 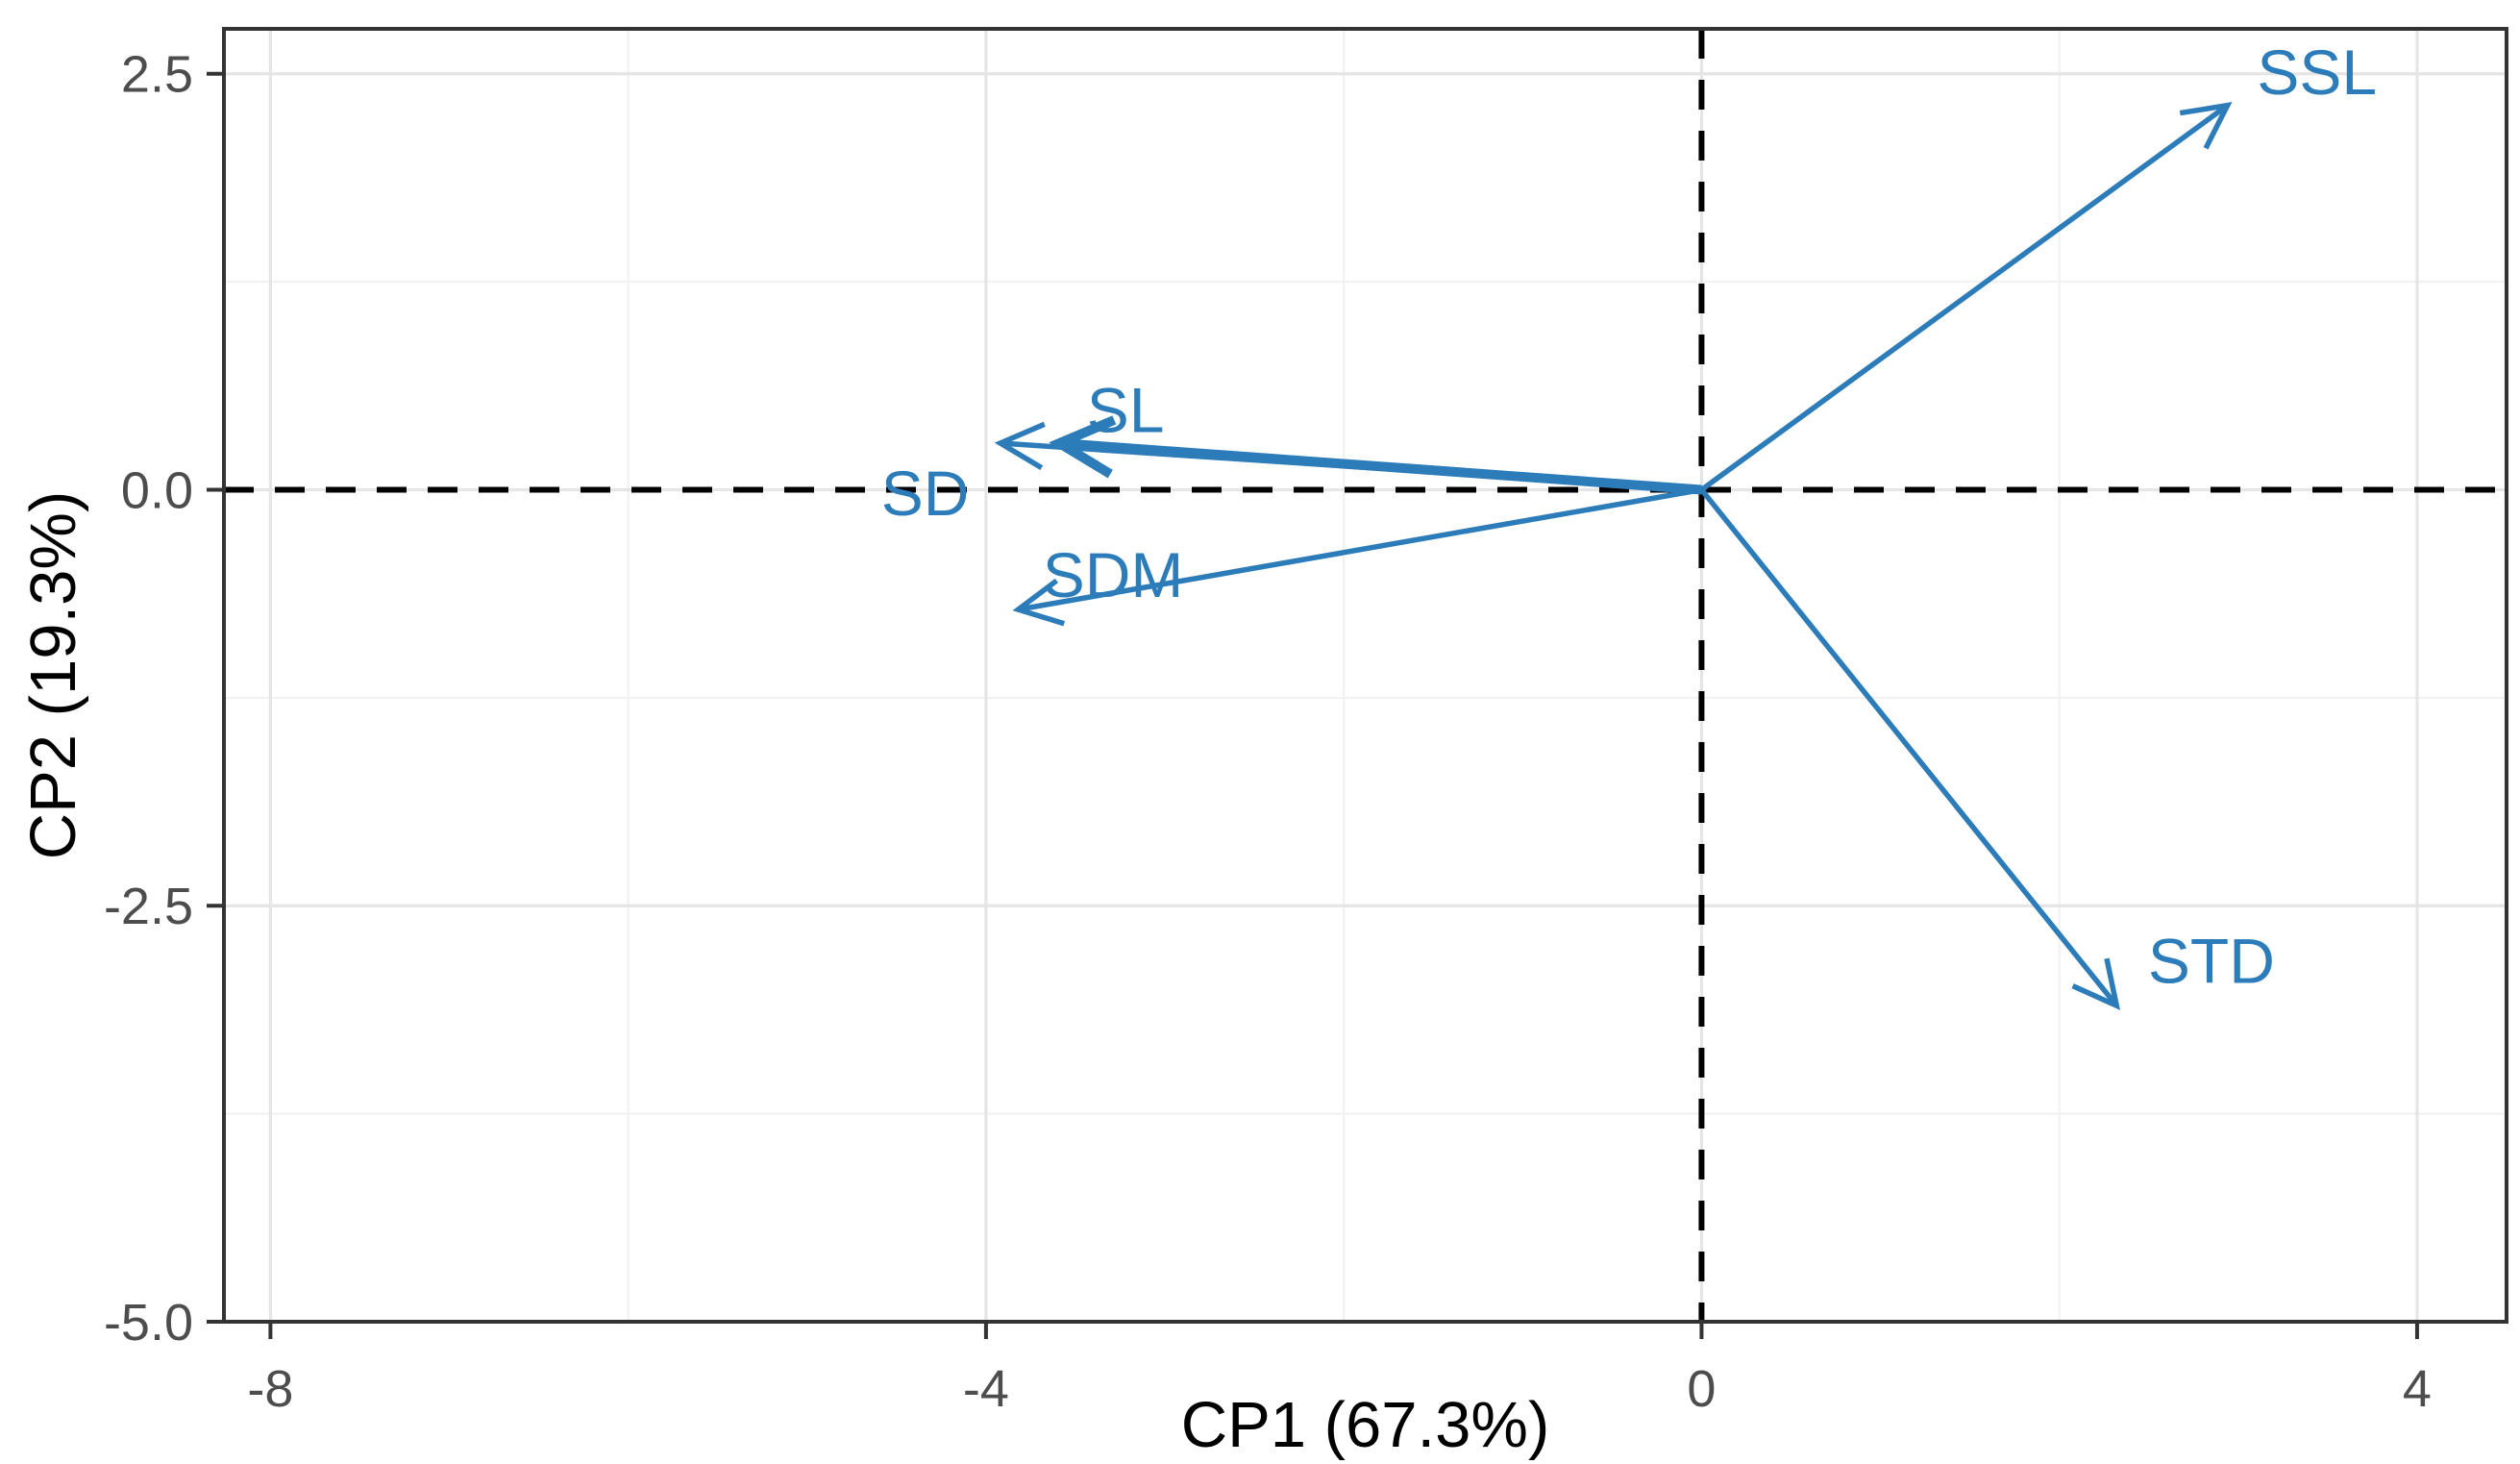 What do you see at coordinates (1366, 1425) in the screenshot?
I see `x-axis-title: CP1 (67.3%)` at bounding box center [1366, 1425].